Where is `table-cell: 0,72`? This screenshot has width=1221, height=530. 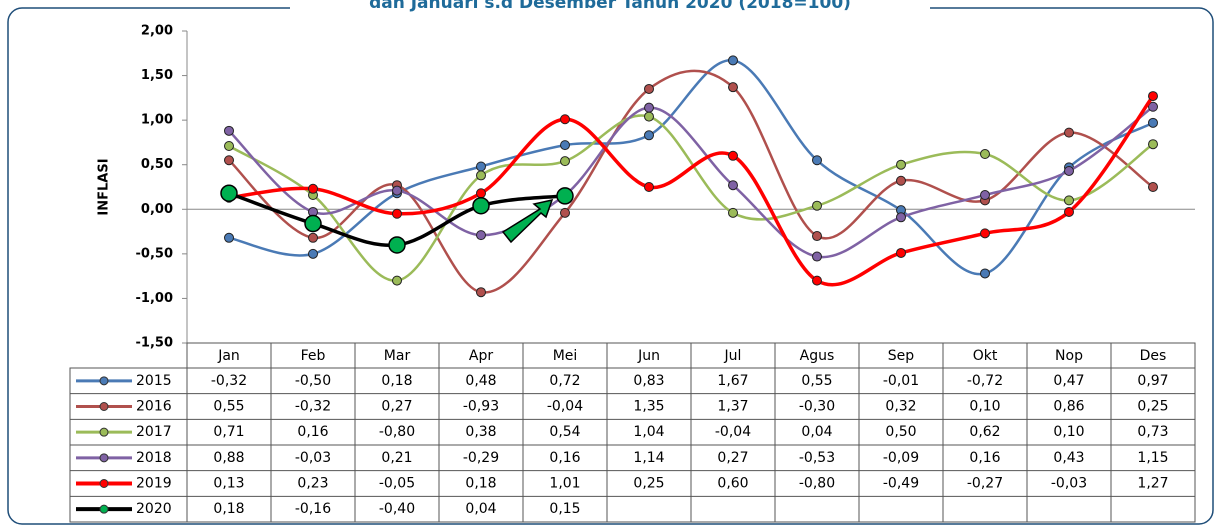 table-cell: 0,72 is located at coordinates (564, 381).